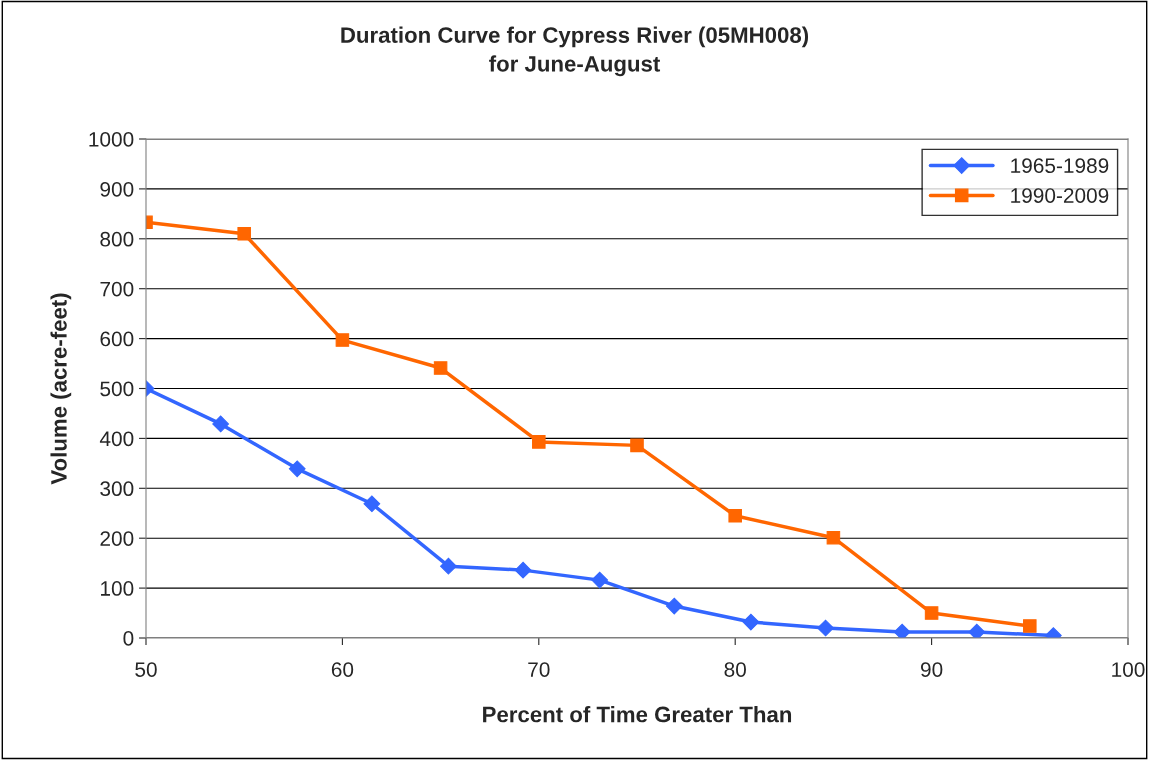 The width and height of the screenshot is (1149, 760). I want to click on legend-label: 1990-2009, so click(1060, 195).